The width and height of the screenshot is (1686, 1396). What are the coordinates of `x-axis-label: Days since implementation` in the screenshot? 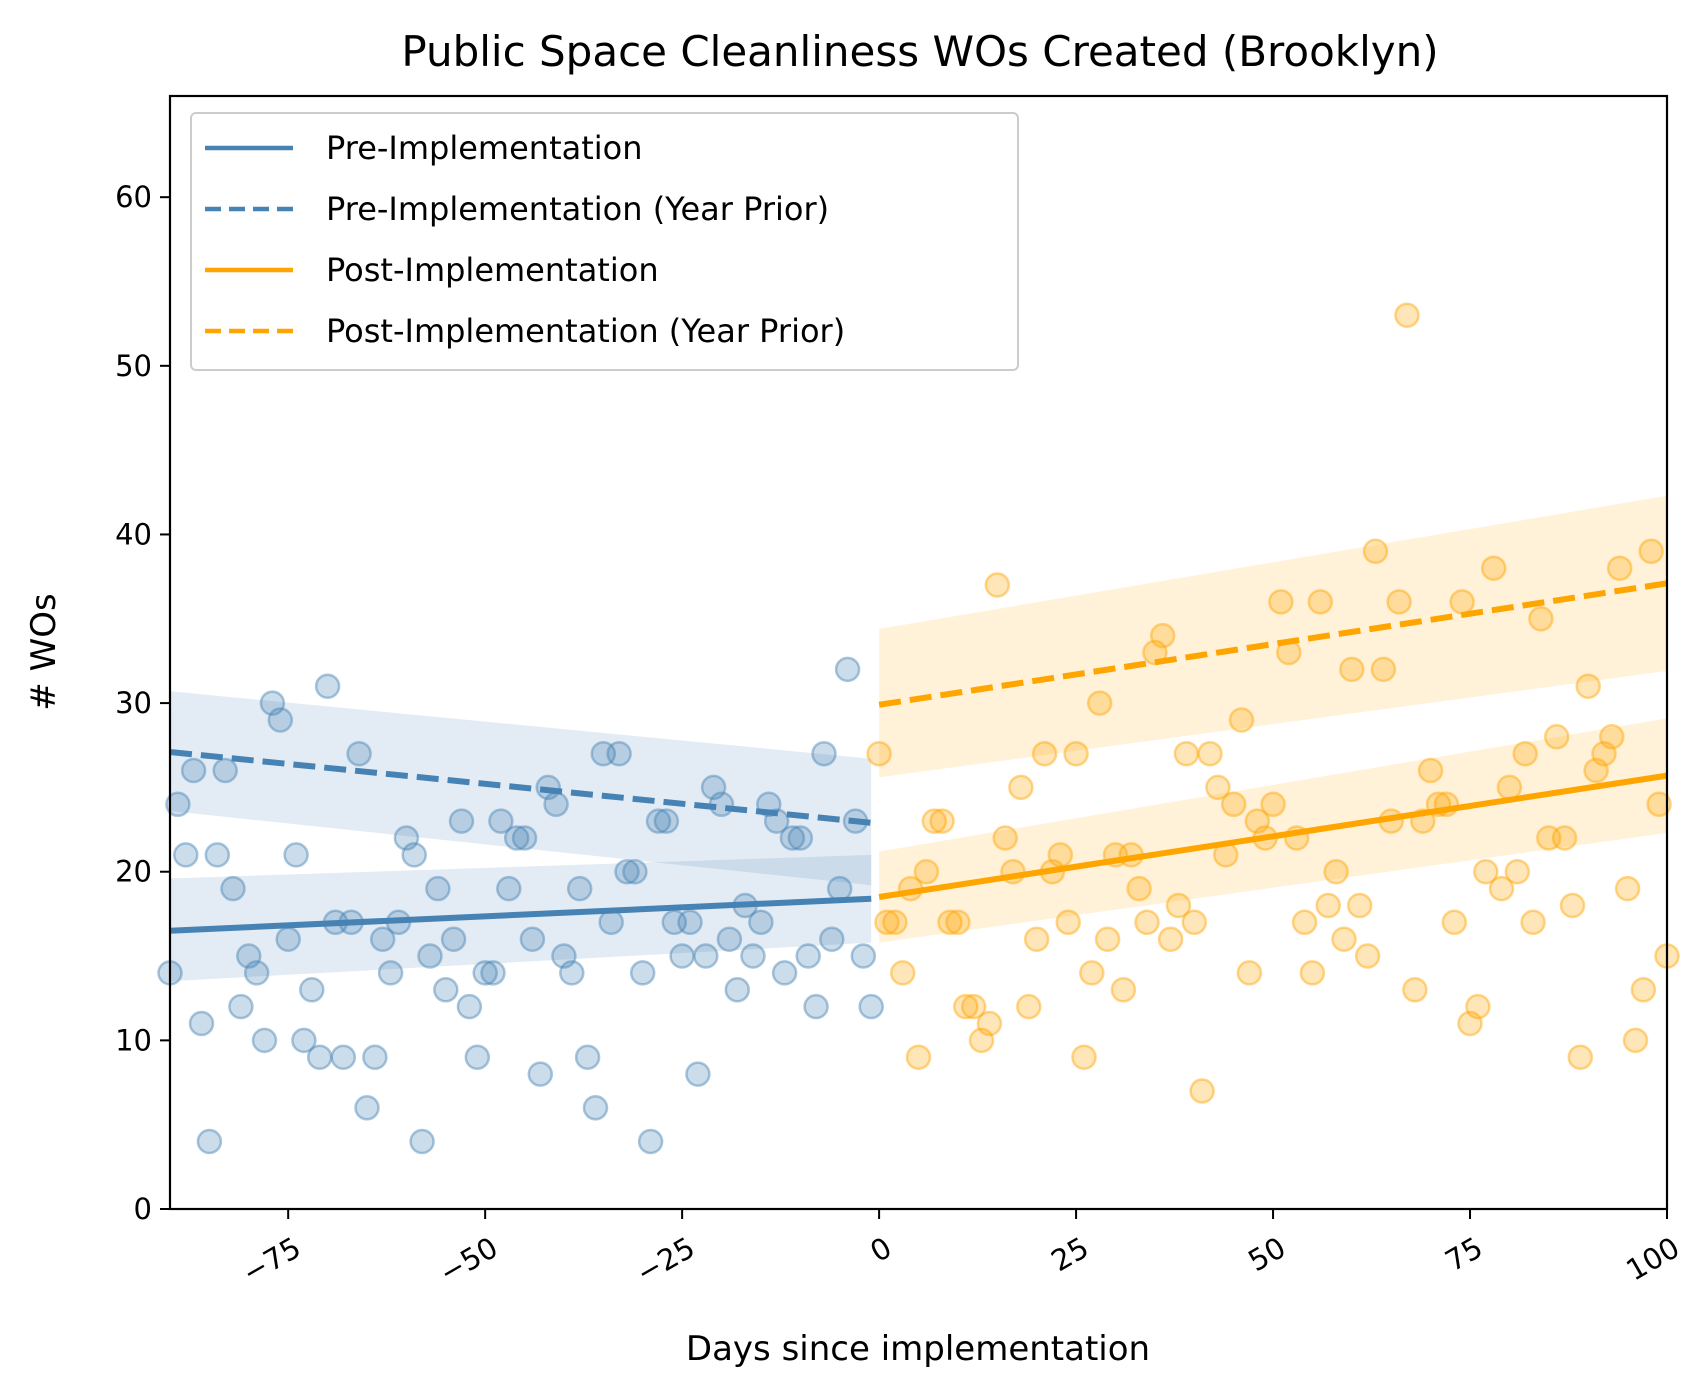 It's located at (918, 1349).